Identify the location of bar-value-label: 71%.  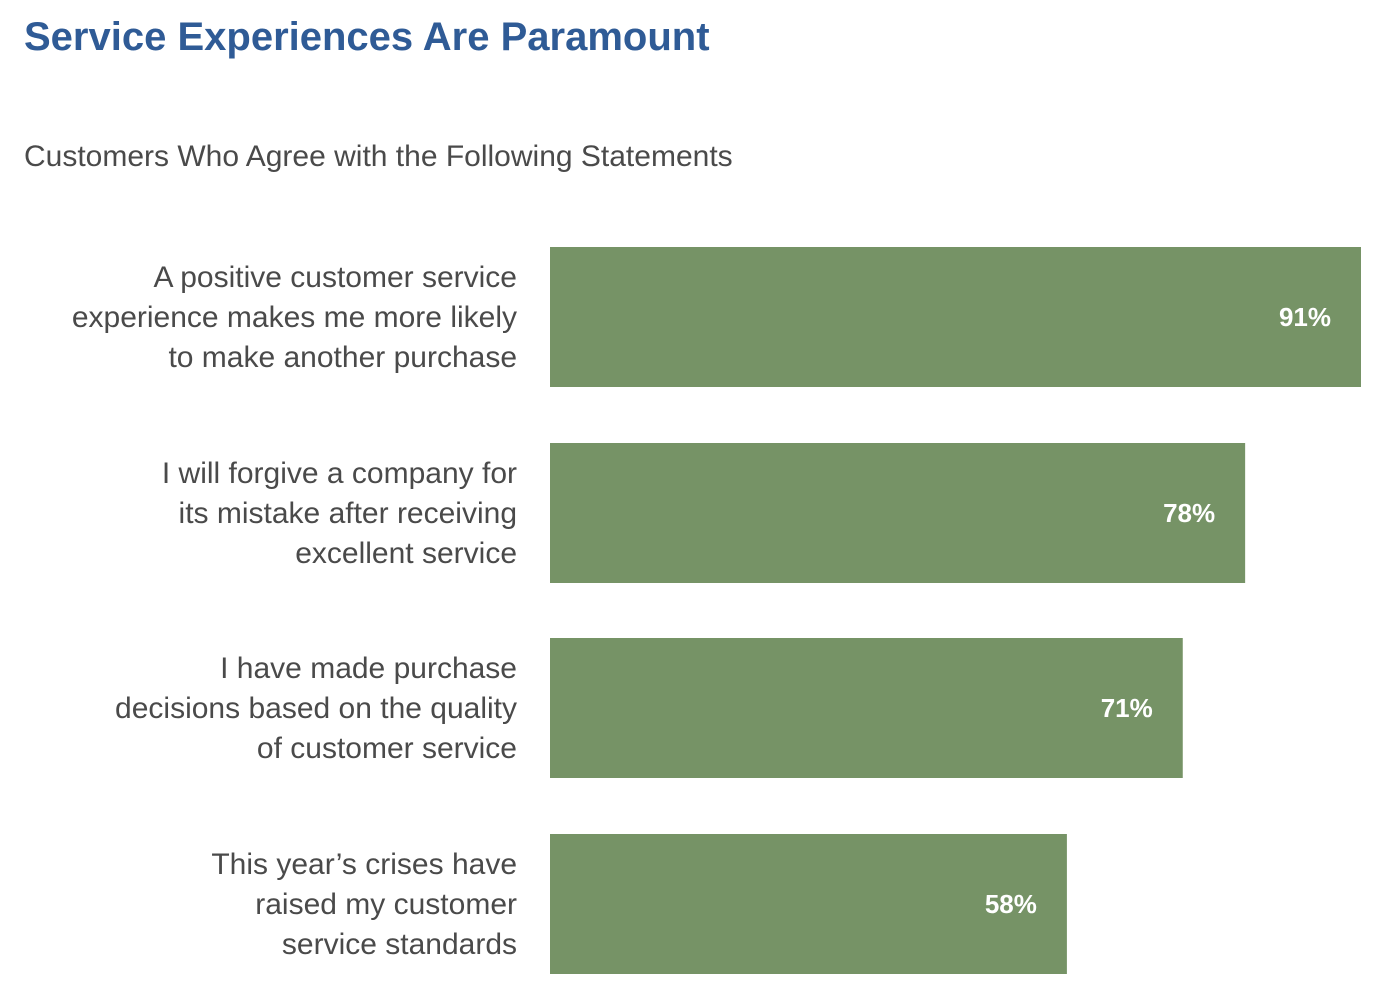
(1127, 708).